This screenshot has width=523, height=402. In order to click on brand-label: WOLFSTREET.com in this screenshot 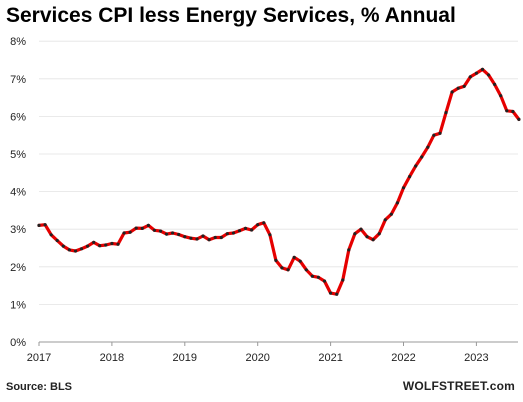, I will do `click(458, 386)`.